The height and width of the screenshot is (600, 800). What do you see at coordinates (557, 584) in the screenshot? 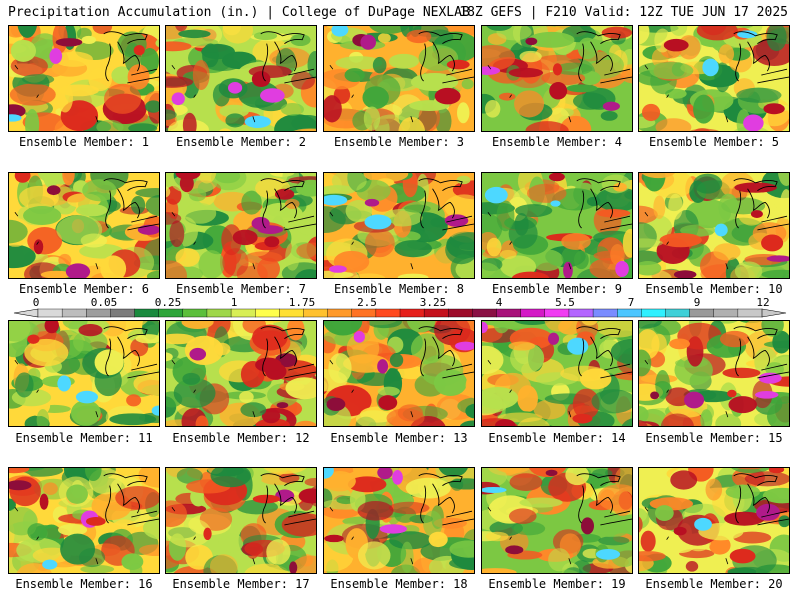
I see `ensemble-member-label: Ensemble Member: 19` at bounding box center [557, 584].